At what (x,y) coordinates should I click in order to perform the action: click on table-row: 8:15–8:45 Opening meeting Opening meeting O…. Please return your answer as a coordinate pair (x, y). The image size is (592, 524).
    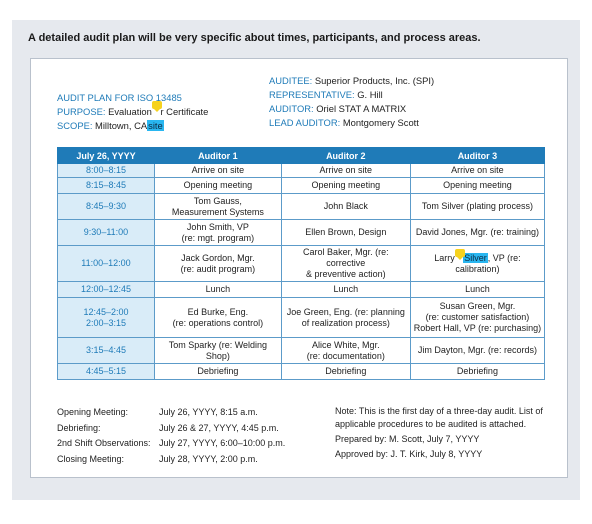
    Looking at the image, I should click on (301, 185).